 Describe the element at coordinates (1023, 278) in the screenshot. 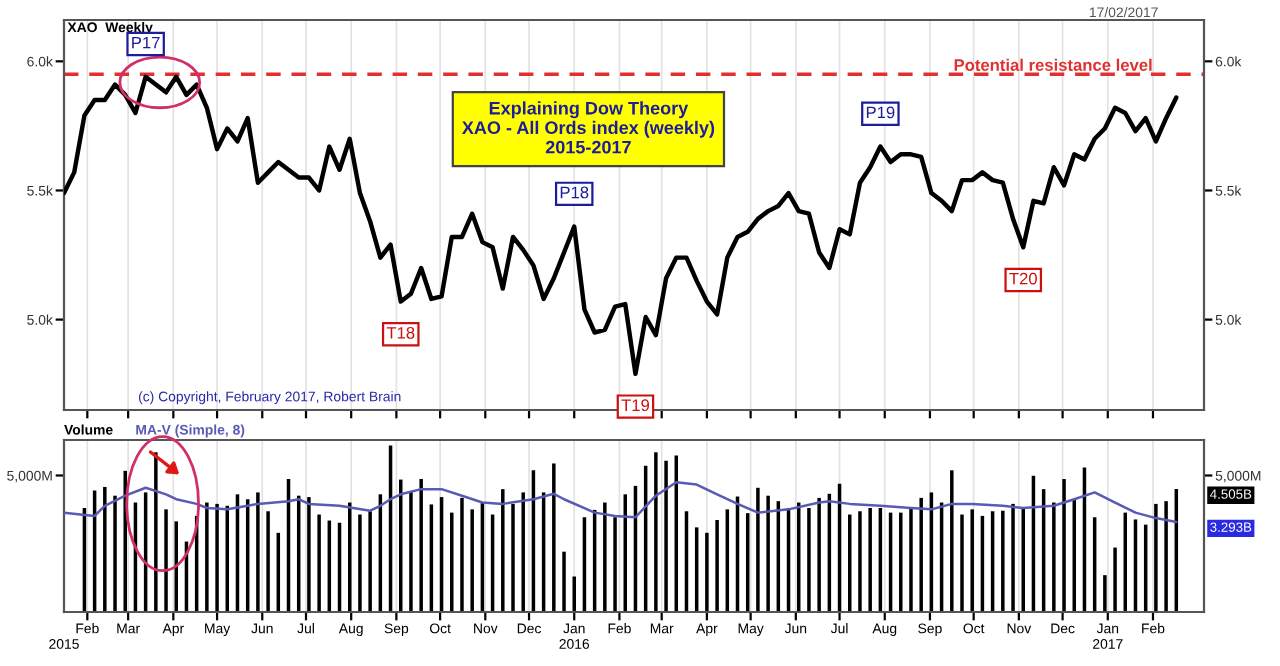

I see `annotation: T20` at that location.